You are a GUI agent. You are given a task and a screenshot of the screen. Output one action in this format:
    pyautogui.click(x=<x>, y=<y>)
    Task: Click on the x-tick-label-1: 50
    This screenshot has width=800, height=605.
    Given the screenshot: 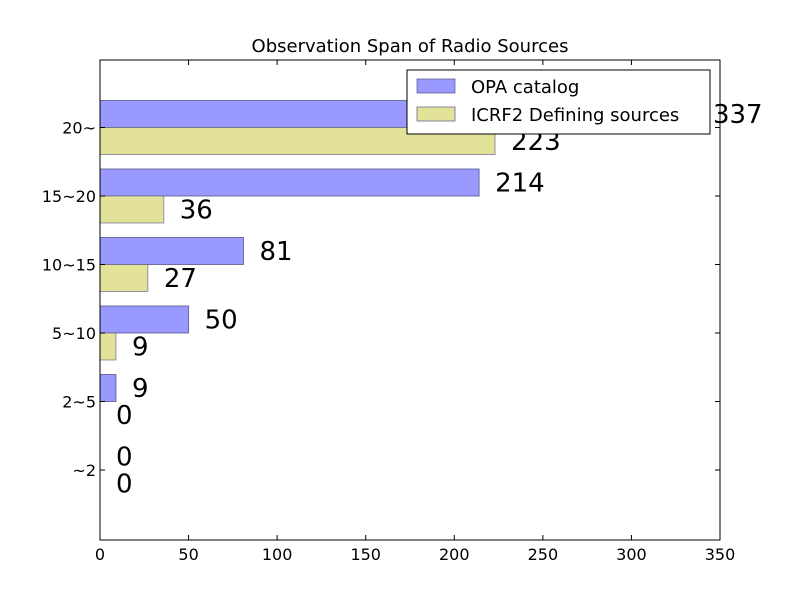 What is the action you would take?
    pyautogui.click(x=188, y=554)
    